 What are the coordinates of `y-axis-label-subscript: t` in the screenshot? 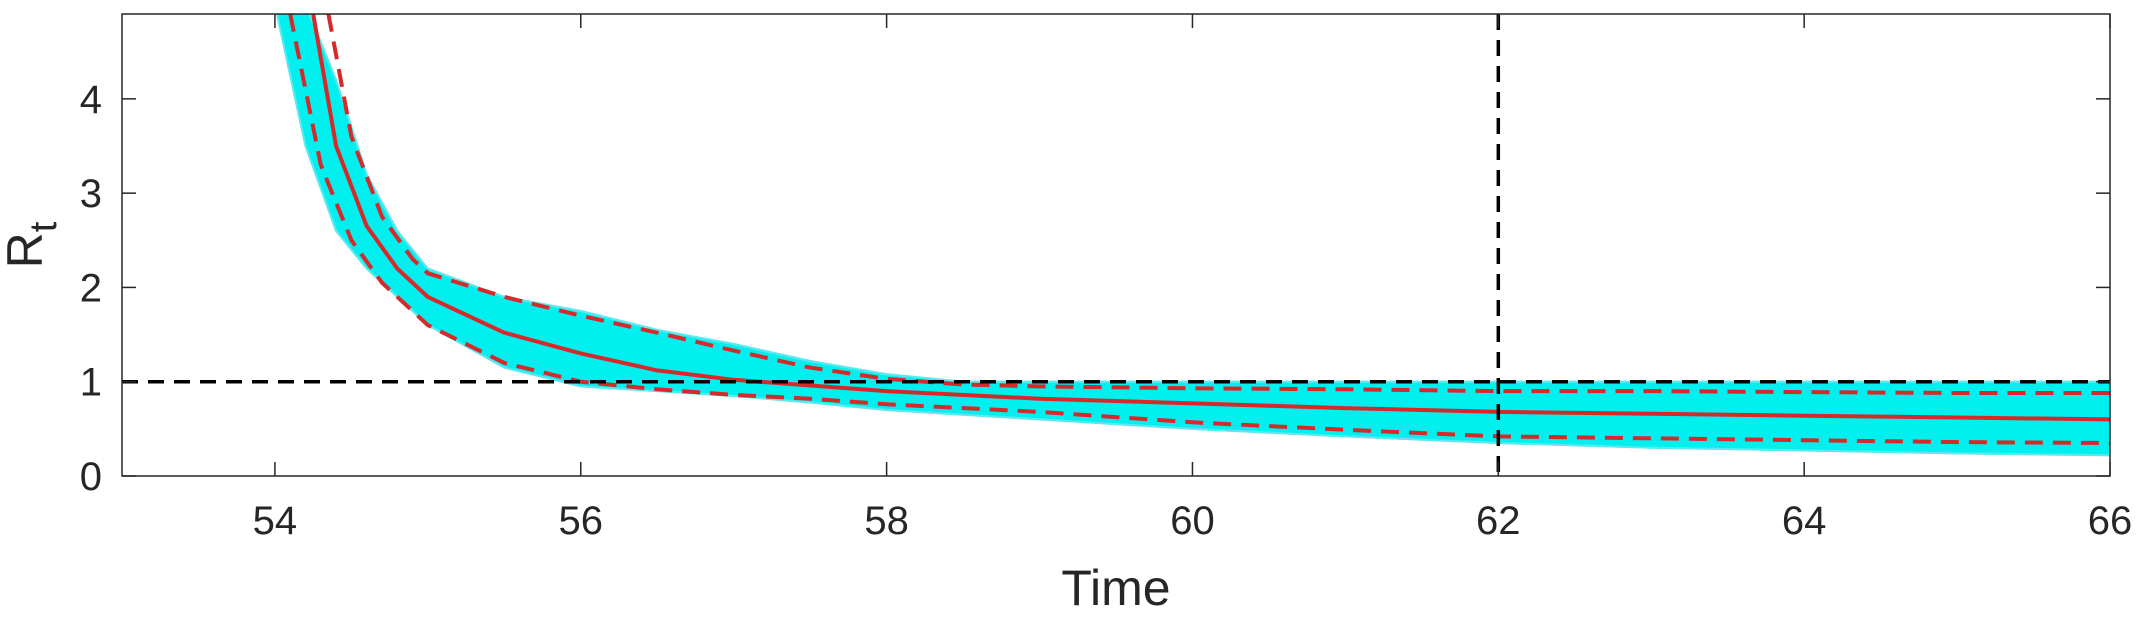 It's located at (44, 226).